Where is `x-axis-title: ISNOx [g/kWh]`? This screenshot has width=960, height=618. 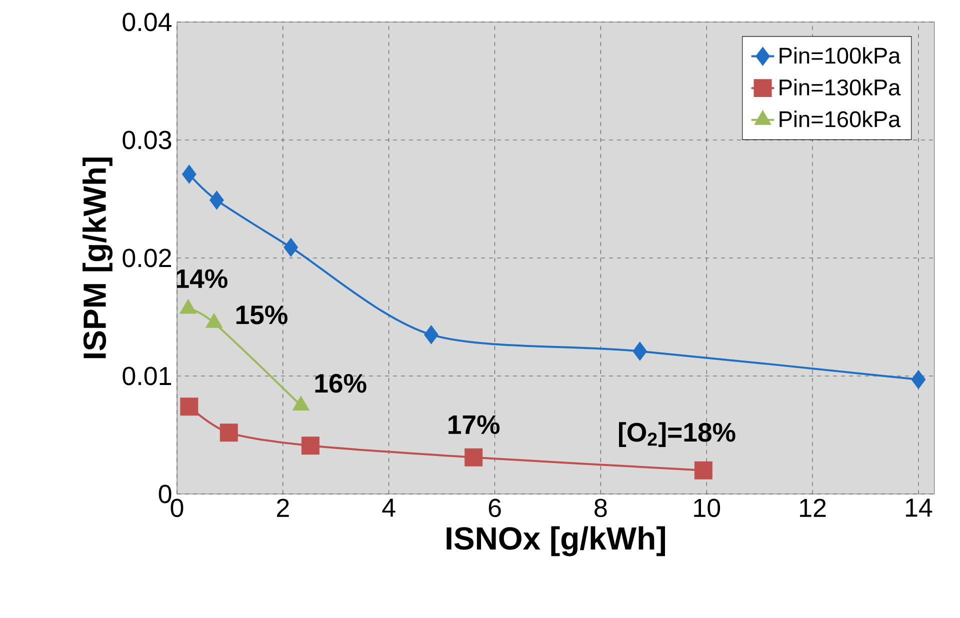 x-axis-title: ISNOx [g/kWh] is located at coordinates (555, 541).